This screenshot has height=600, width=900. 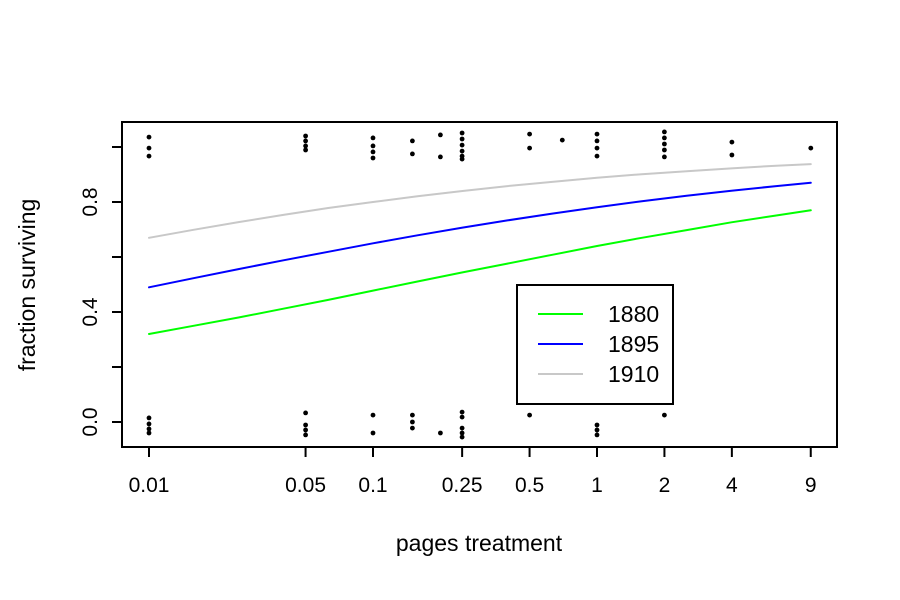 What do you see at coordinates (732, 485) in the screenshot?
I see `x-tick-label: 4` at bounding box center [732, 485].